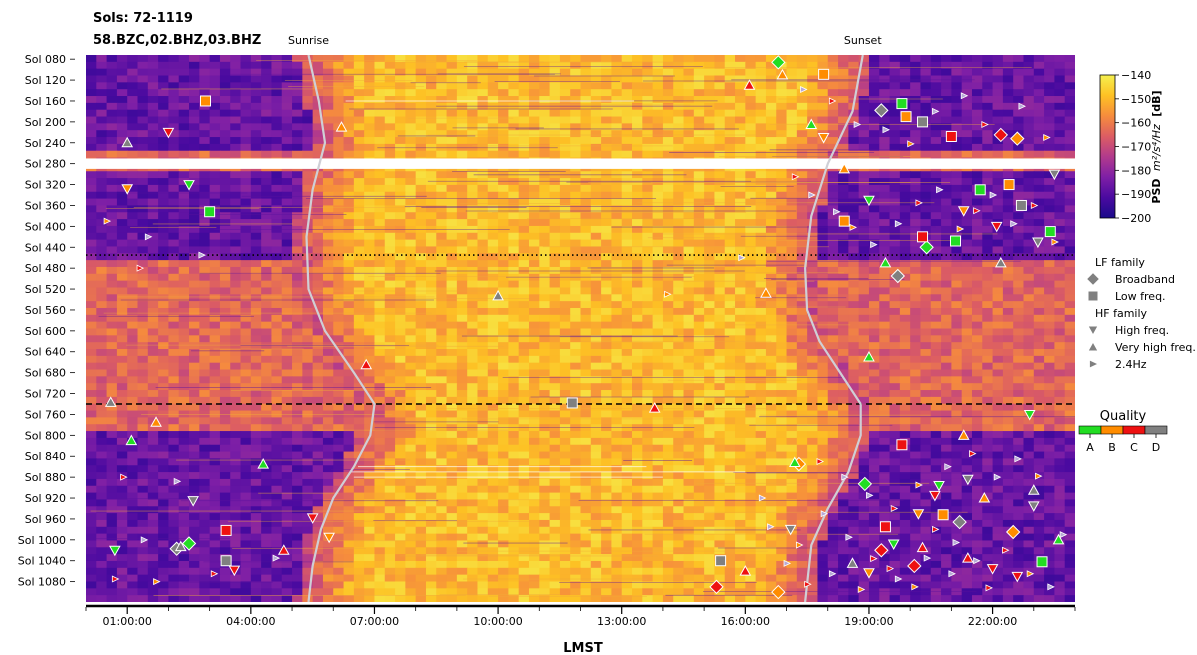  Describe the element at coordinates (1093, 296) in the screenshot. I see `legend-square-icon` at that location.